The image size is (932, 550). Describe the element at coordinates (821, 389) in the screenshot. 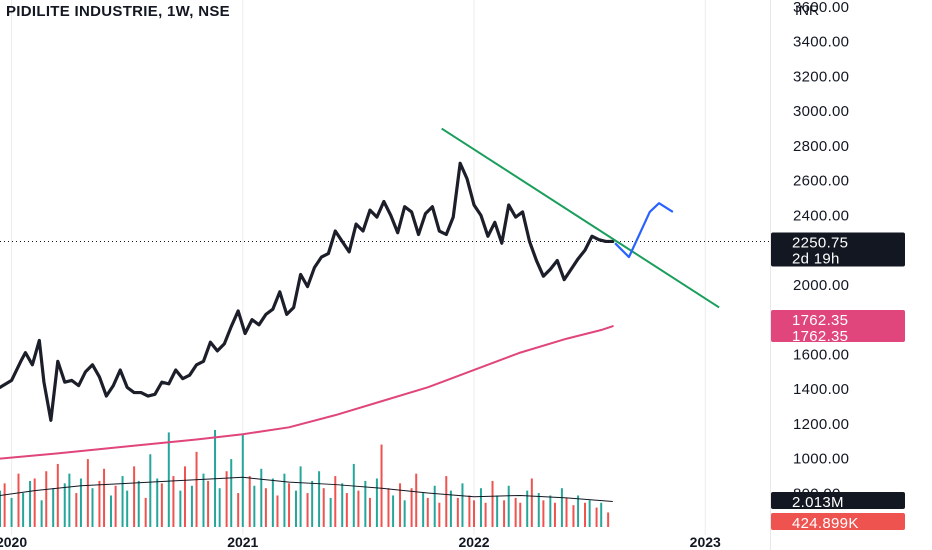

I see `price-tick-label: 1400.00` at that location.